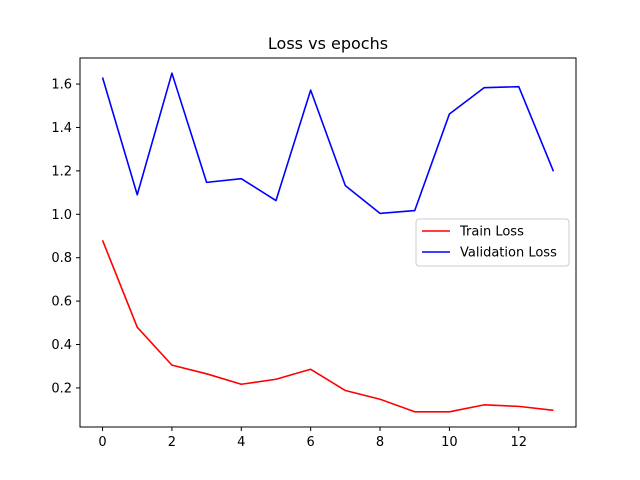 The image size is (640, 480). Describe the element at coordinates (61, 85) in the screenshot. I see `y-tick-label: 1.6` at that location.